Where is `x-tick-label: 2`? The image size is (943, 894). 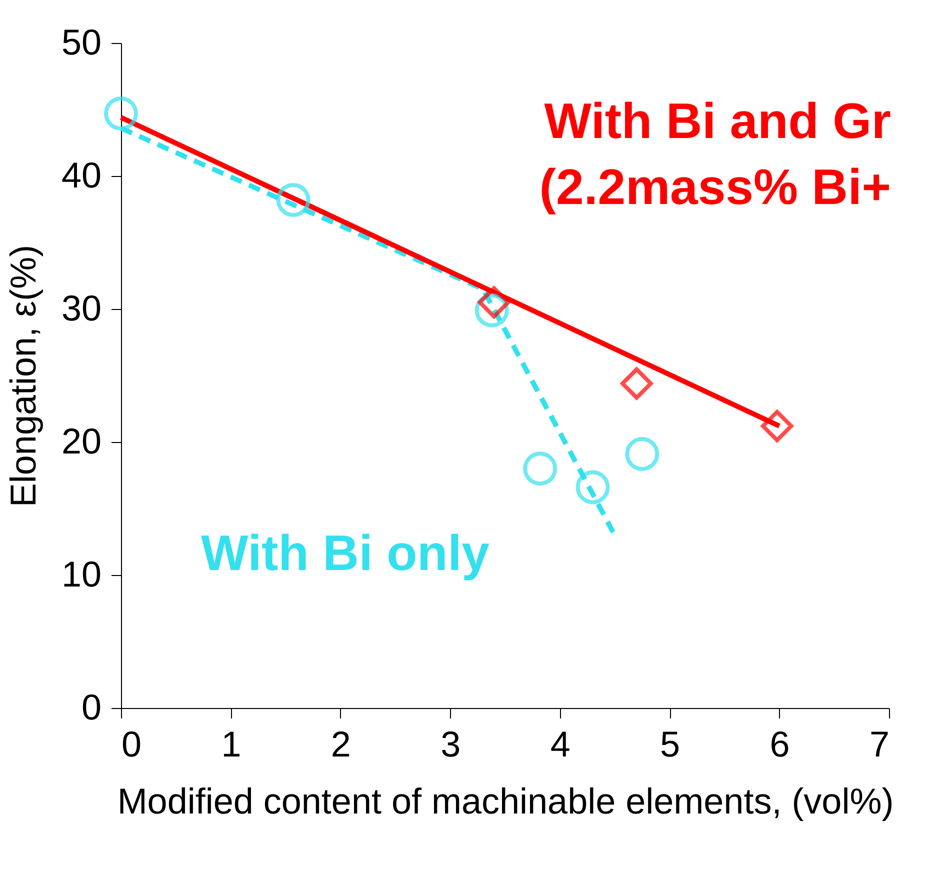
x-tick-label: 2 is located at coordinates (340, 744).